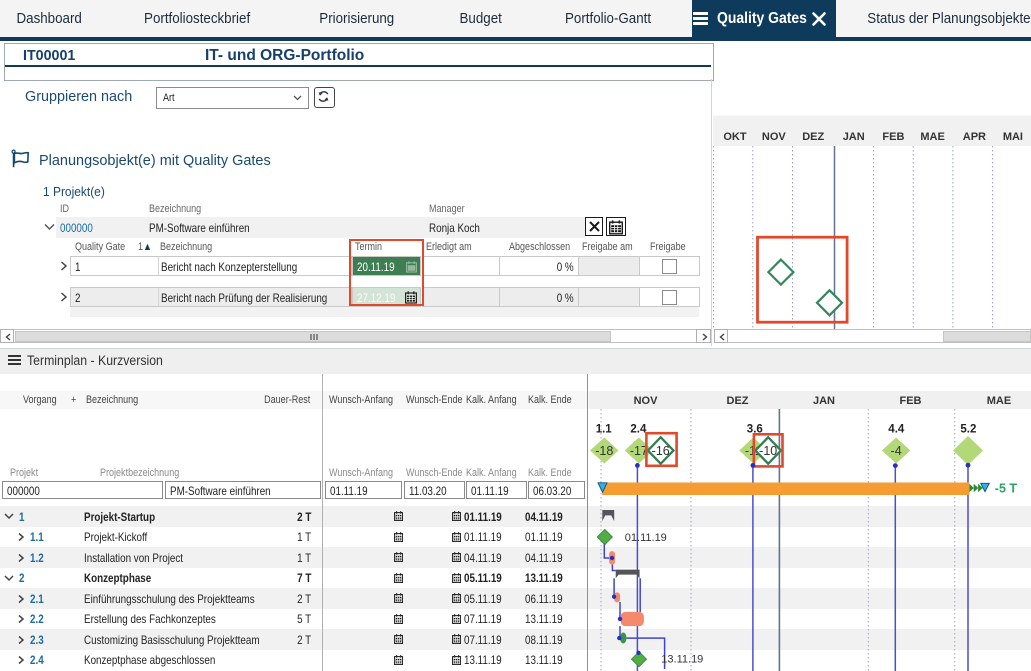 The height and width of the screenshot is (671, 1031). Describe the element at coordinates (974, 137) in the screenshot. I see `svg-text: APR` at that location.